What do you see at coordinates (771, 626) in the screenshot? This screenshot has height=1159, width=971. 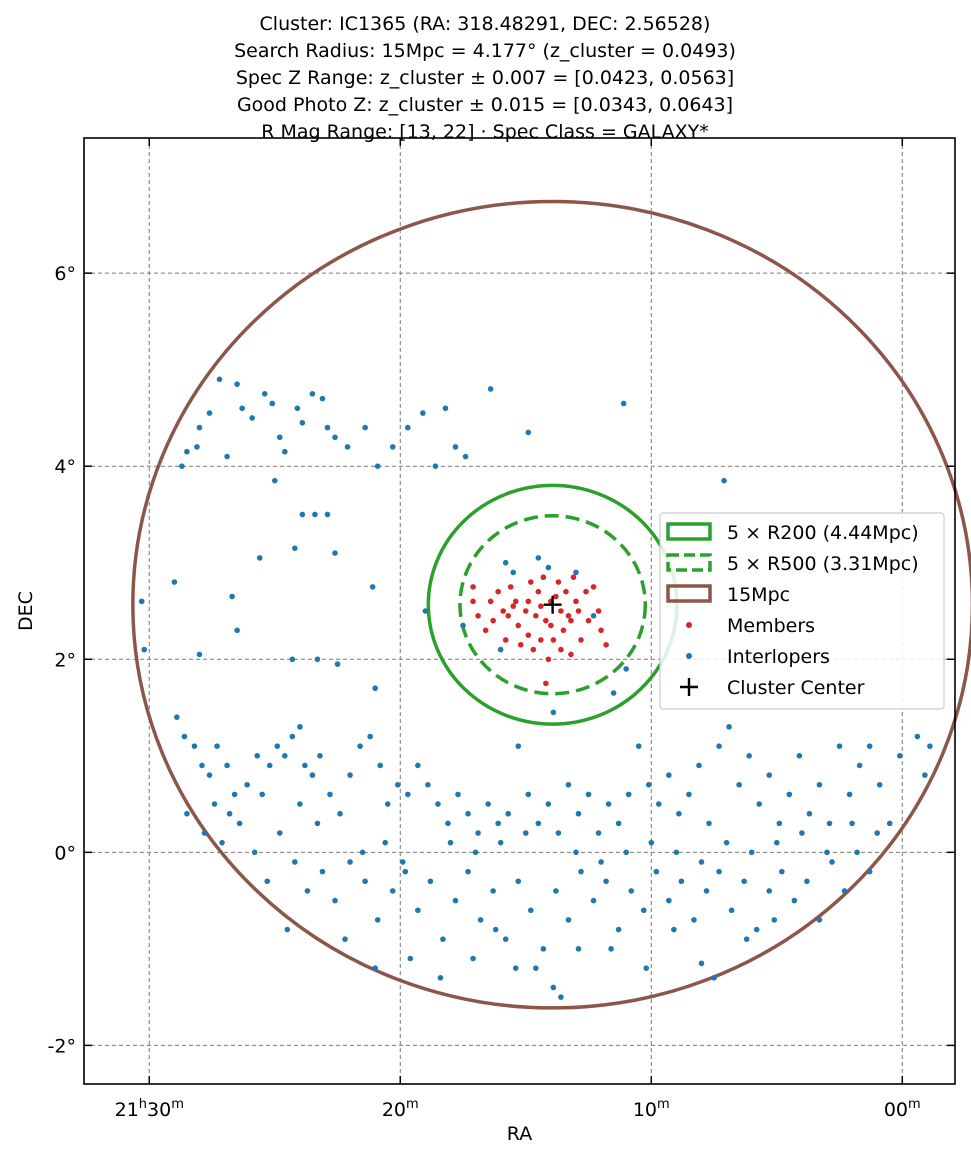 I see `legend-label-3: Members` at bounding box center [771, 626].